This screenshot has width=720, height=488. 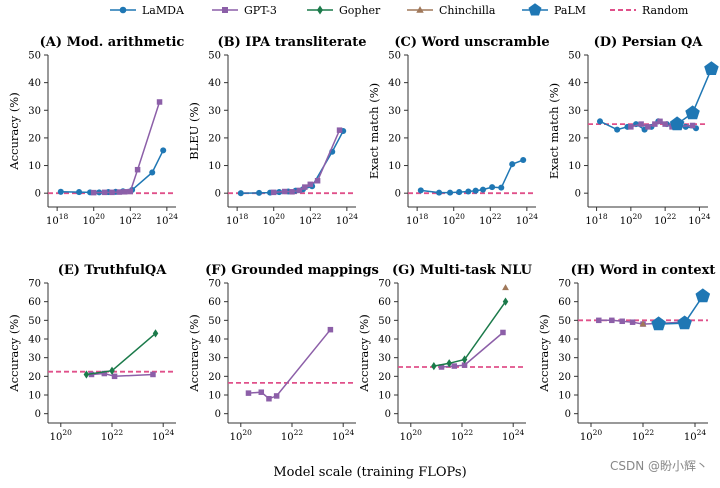 I want to click on legend-label: GPT-3, so click(x=260, y=10).